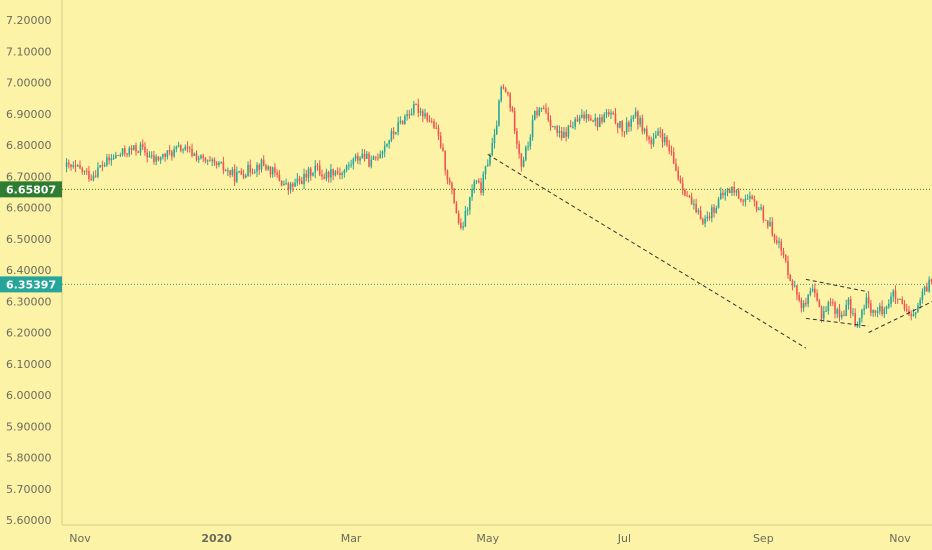 This screenshot has width=932, height=550. Describe the element at coordinates (624, 538) in the screenshot. I see `x-tick-label: Jul` at that location.